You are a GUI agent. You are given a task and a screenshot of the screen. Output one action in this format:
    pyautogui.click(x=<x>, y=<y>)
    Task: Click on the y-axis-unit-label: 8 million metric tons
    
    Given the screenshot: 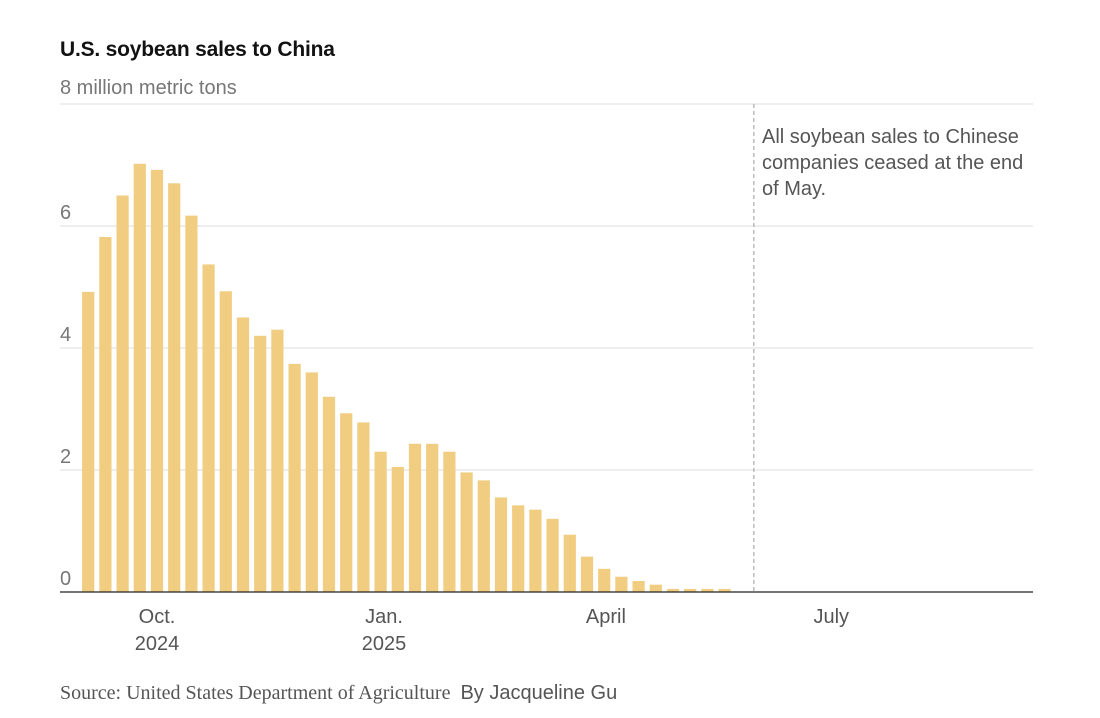 What is the action you would take?
    pyautogui.click(x=148, y=88)
    